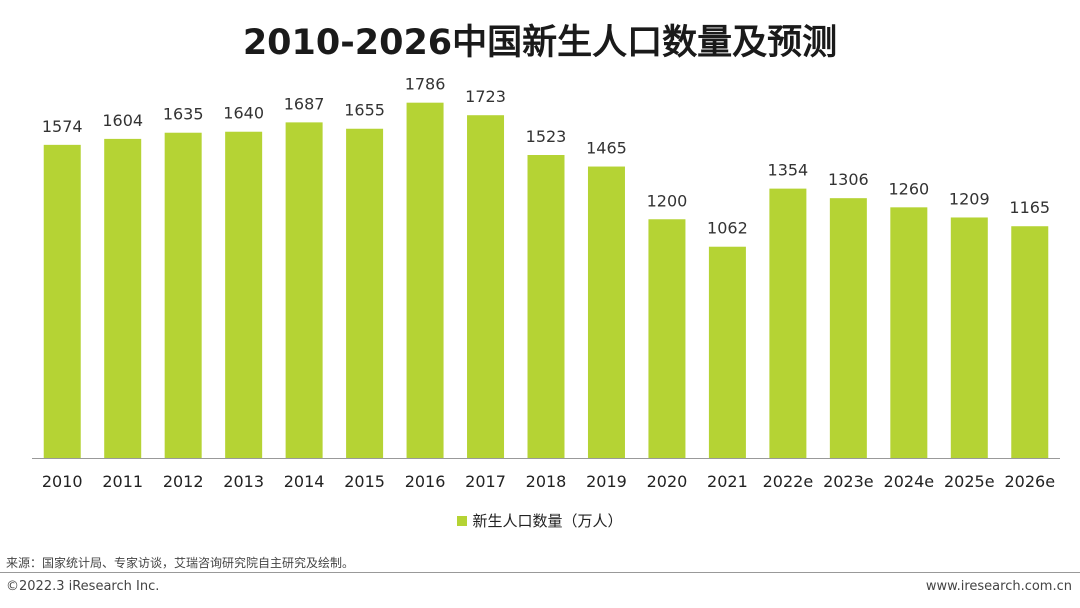  Describe the element at coordinates (606, 481) in the screenshot. I see `category-label-2019: 2019` at that location.